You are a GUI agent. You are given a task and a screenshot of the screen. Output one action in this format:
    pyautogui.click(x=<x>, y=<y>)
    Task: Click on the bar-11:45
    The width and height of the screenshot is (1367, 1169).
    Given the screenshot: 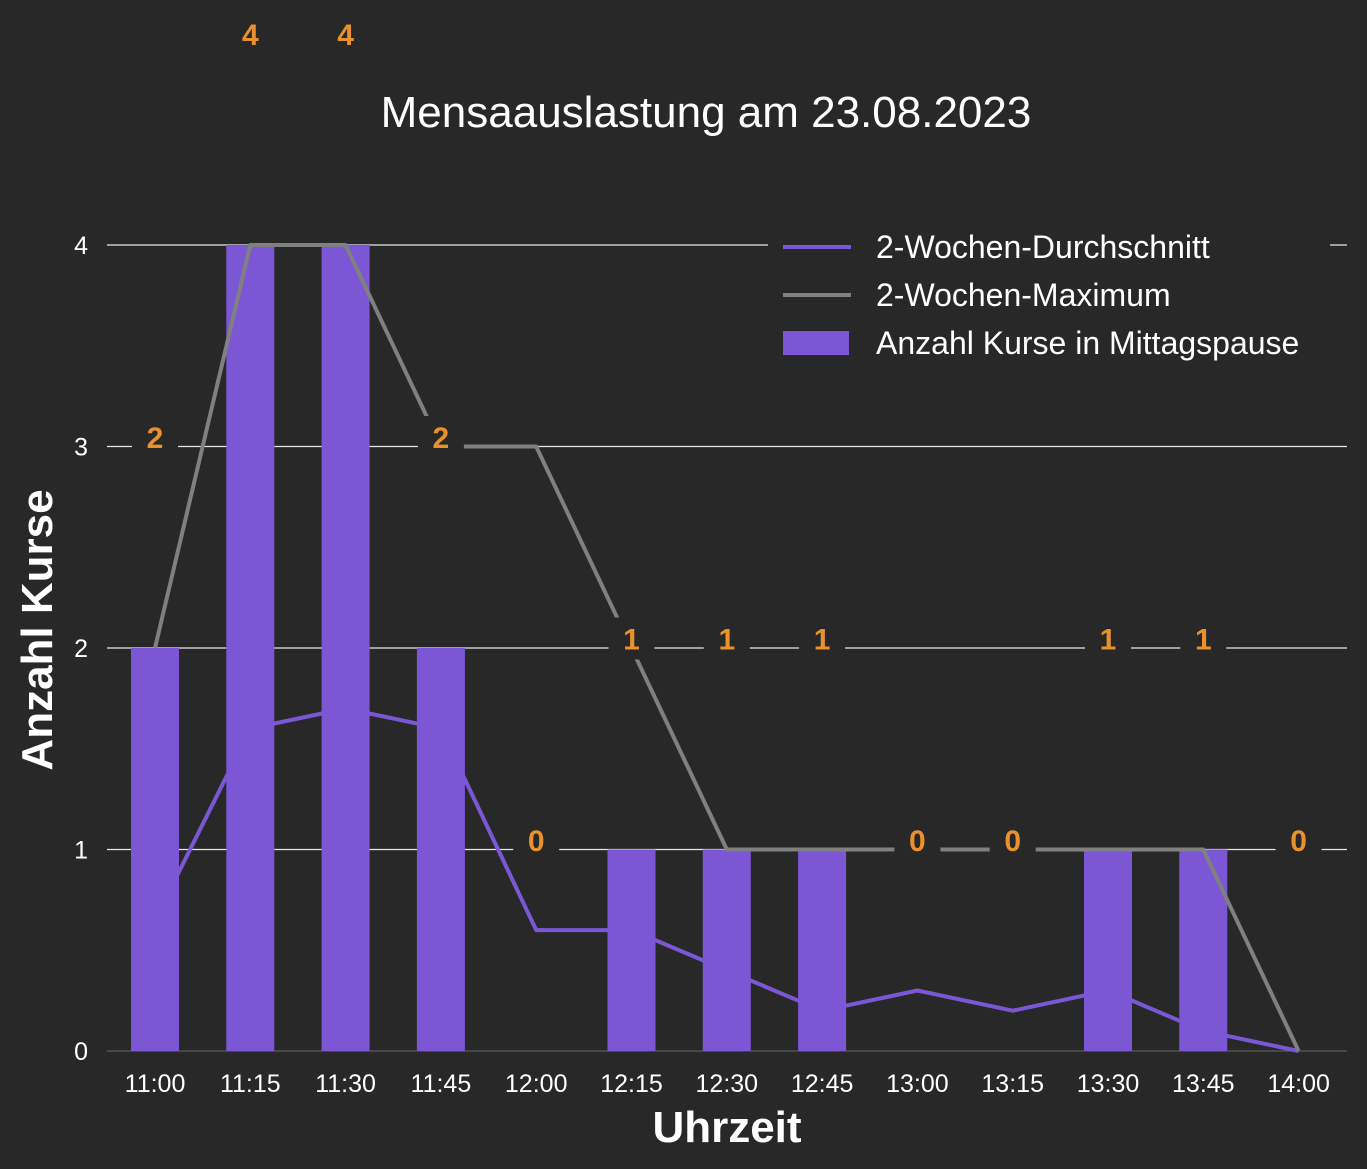 What is the action you would take?
    pyautogui.click(x=440, y=849)
    